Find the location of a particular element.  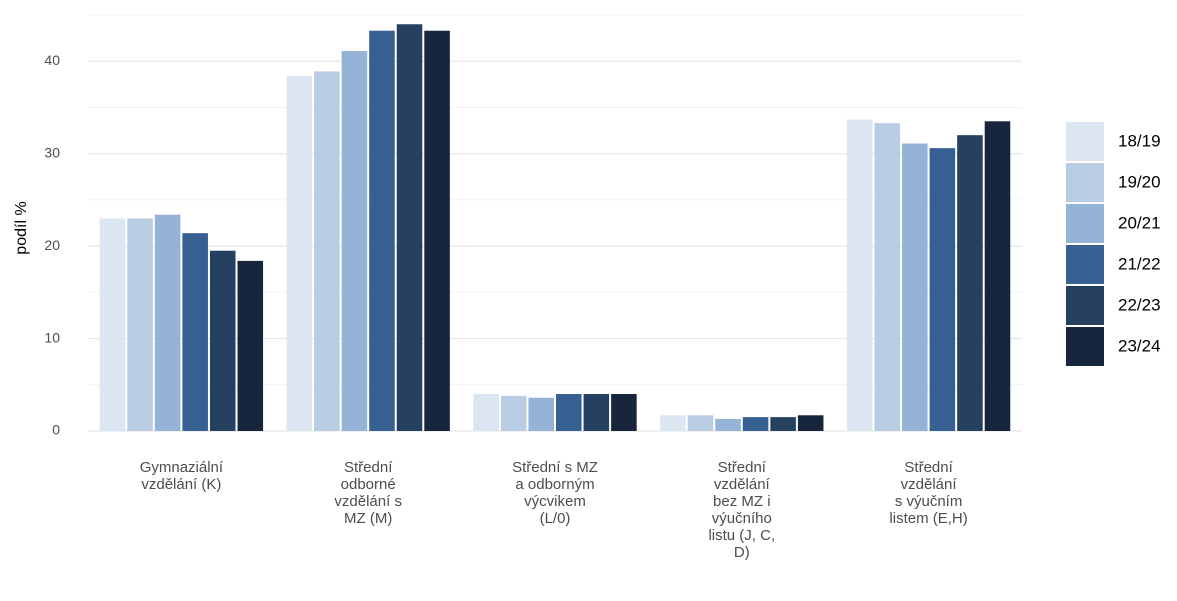

x-tick-label: Střední vzdělání s výučním listem (E,H) is located at coordinates (928, 493).